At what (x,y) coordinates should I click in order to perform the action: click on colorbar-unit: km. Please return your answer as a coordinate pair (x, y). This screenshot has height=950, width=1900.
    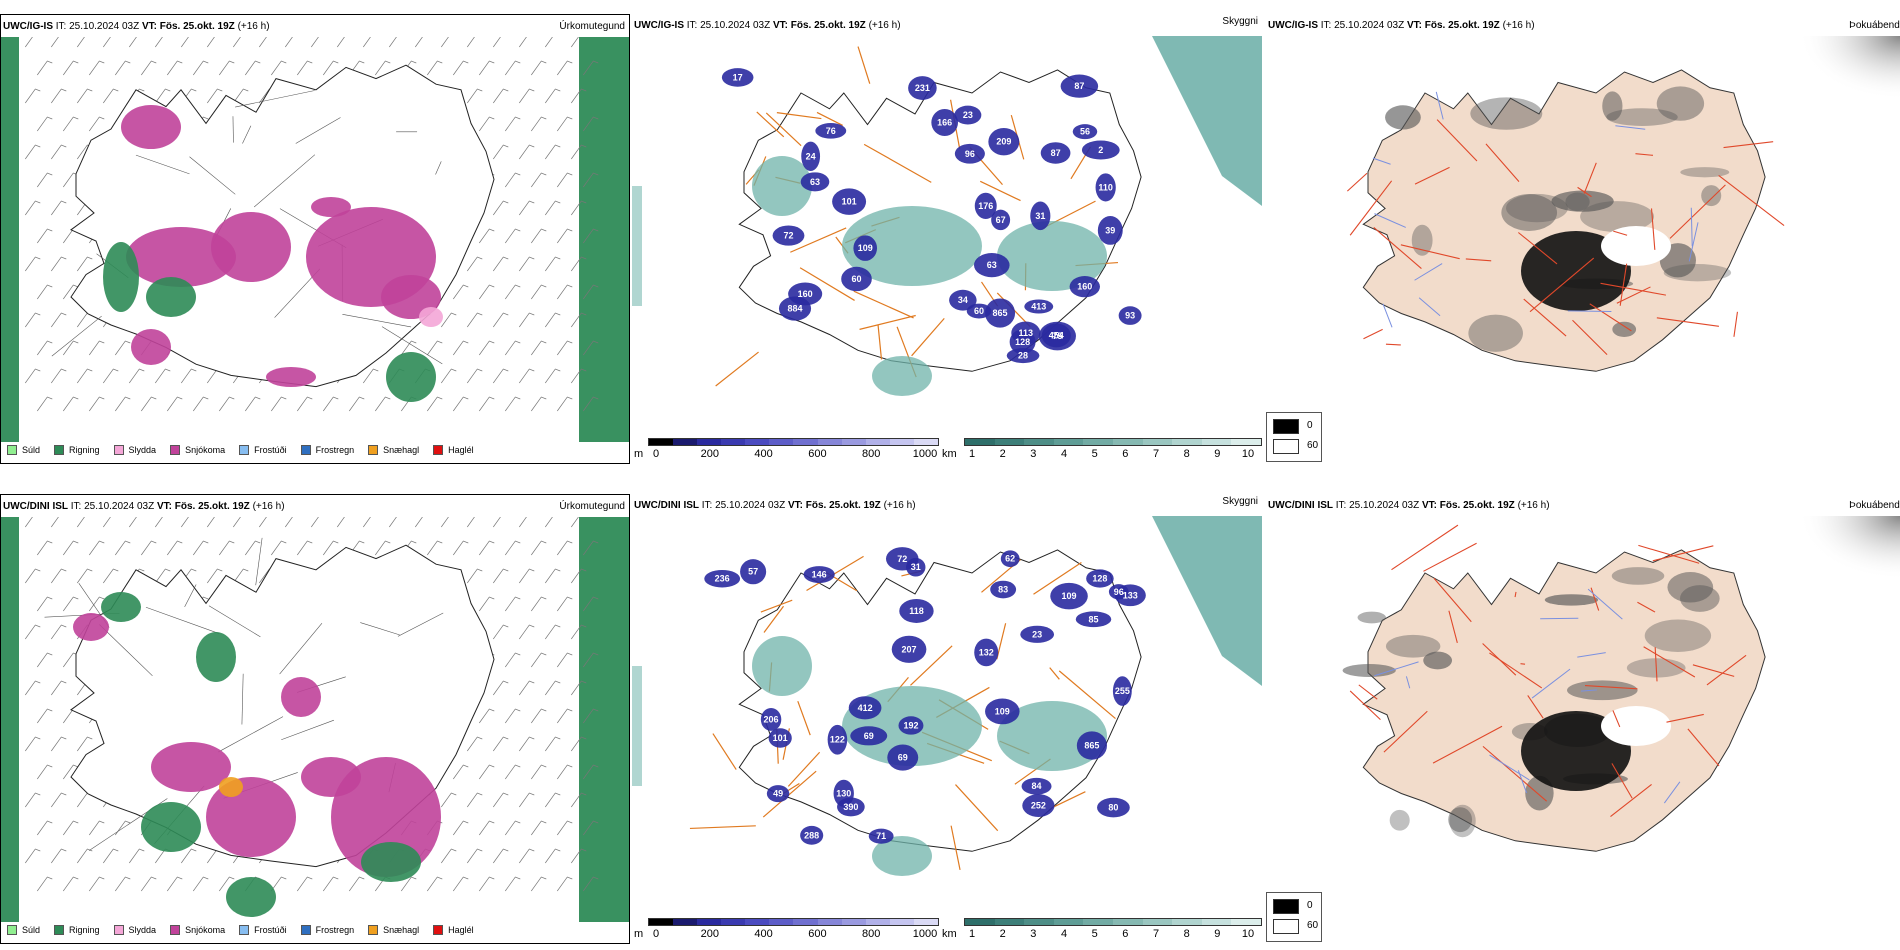
    Looking at the image, I should click on (949, 934).